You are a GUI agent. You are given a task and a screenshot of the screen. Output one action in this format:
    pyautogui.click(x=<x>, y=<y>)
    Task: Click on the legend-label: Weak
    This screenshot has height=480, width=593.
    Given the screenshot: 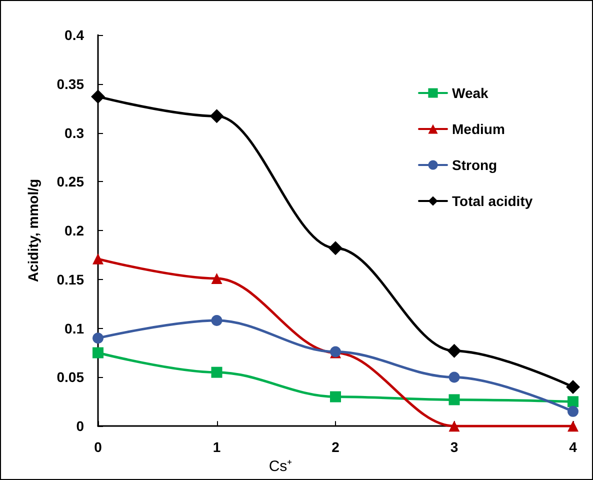 What is the action you would take?
    pyautogui.click(x=470, y=93)
    